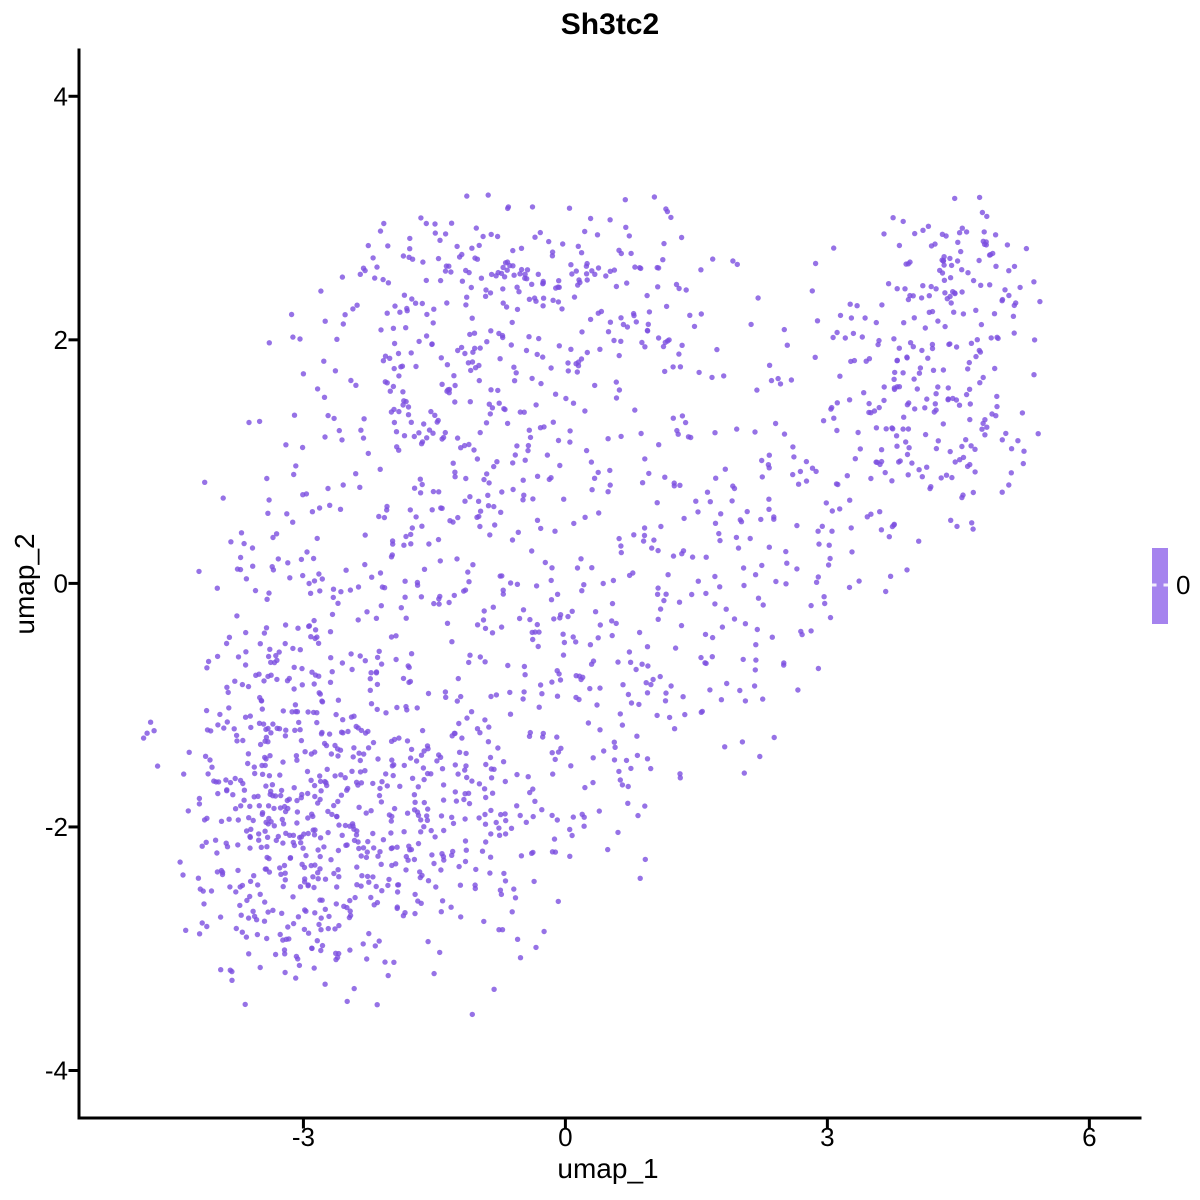  What do you see at coordinates (827, 1137) in the screenshot?
I see `x-tick-label: 3` at bounding box center [827, 1137].